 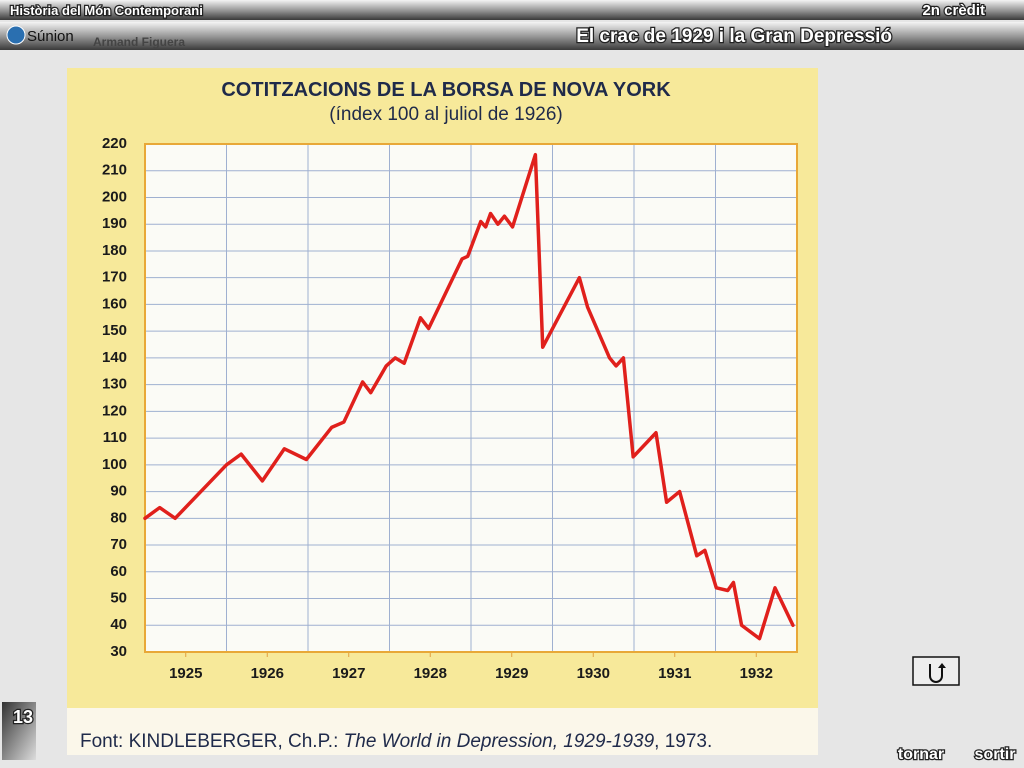 What do you see at coordinates (445, 114) in the screenshot?
I see `chart-subtitle: (índex 100 al juliol de 1926)` at bounding box center [445, 114].